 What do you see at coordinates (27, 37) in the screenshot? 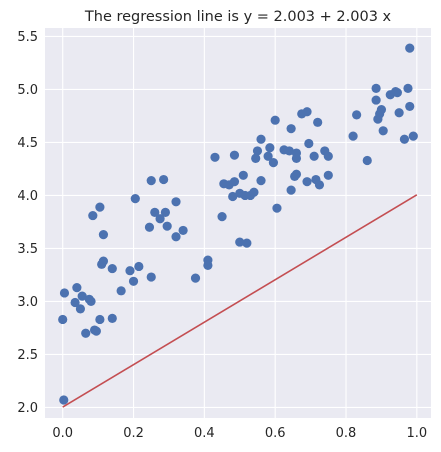
I see `y-tick-label: 5.5` at bounding box center [27, 37].